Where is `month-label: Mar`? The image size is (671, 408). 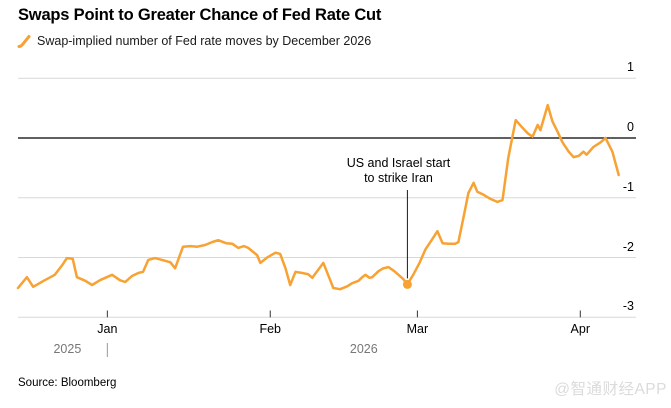 month-label: Mar is located at coordinates (417, 329).